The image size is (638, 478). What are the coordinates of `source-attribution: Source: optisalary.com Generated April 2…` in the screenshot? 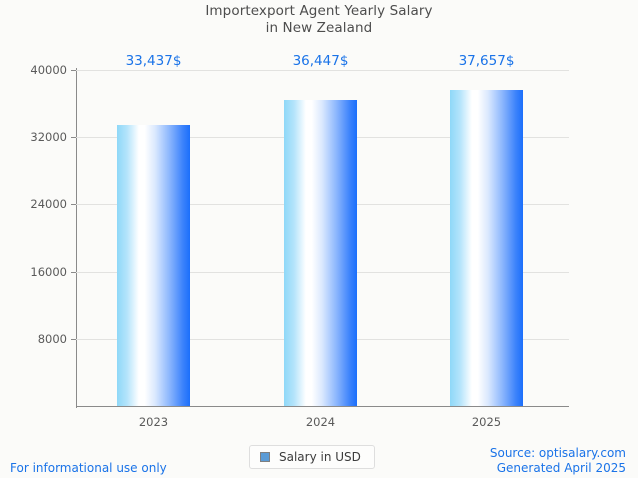 It's located at (558, 461).